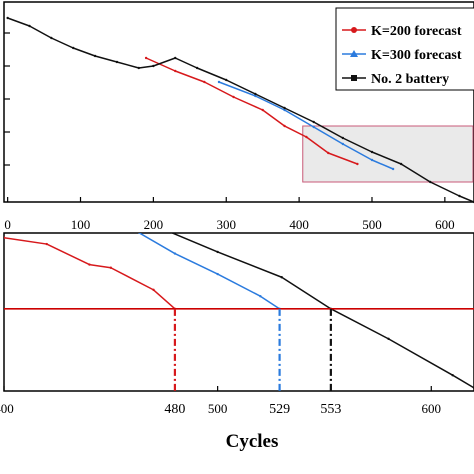 The height and width of the screenshot is (474, 474). What do you see at coordinates (372, 224) in the screenshot?
I see `top-x-tick-label: 500` at bounding box center [372, 224].